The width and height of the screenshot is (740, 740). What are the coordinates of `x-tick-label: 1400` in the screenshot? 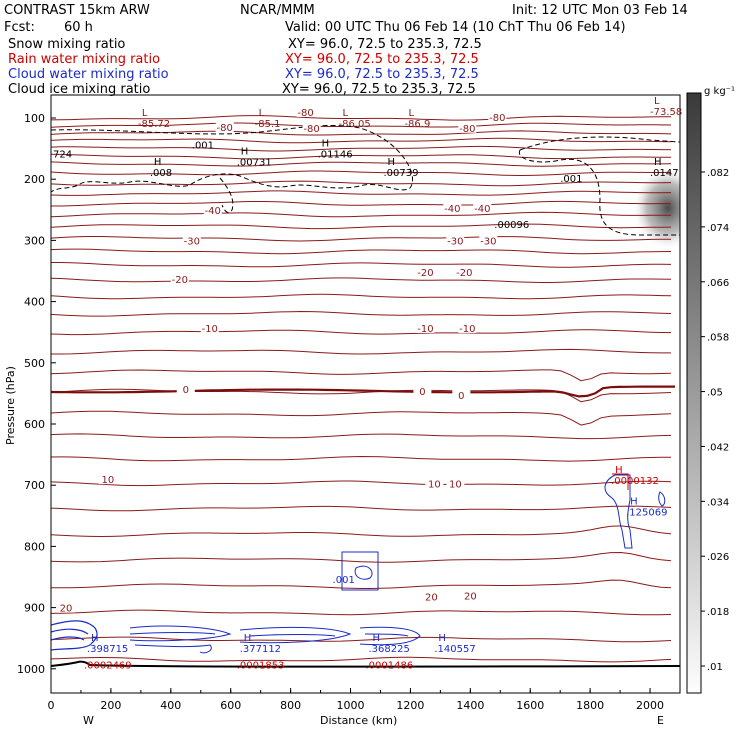 It's located at (470, 705).